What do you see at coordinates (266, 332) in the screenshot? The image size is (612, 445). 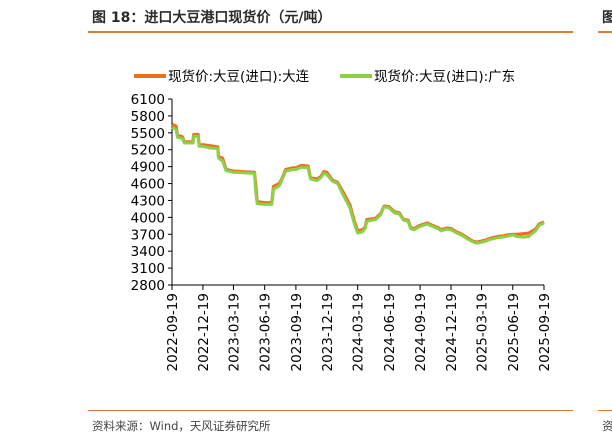 I see `x-tick-label: 2023-06-19` at bounding box center [266, 332].